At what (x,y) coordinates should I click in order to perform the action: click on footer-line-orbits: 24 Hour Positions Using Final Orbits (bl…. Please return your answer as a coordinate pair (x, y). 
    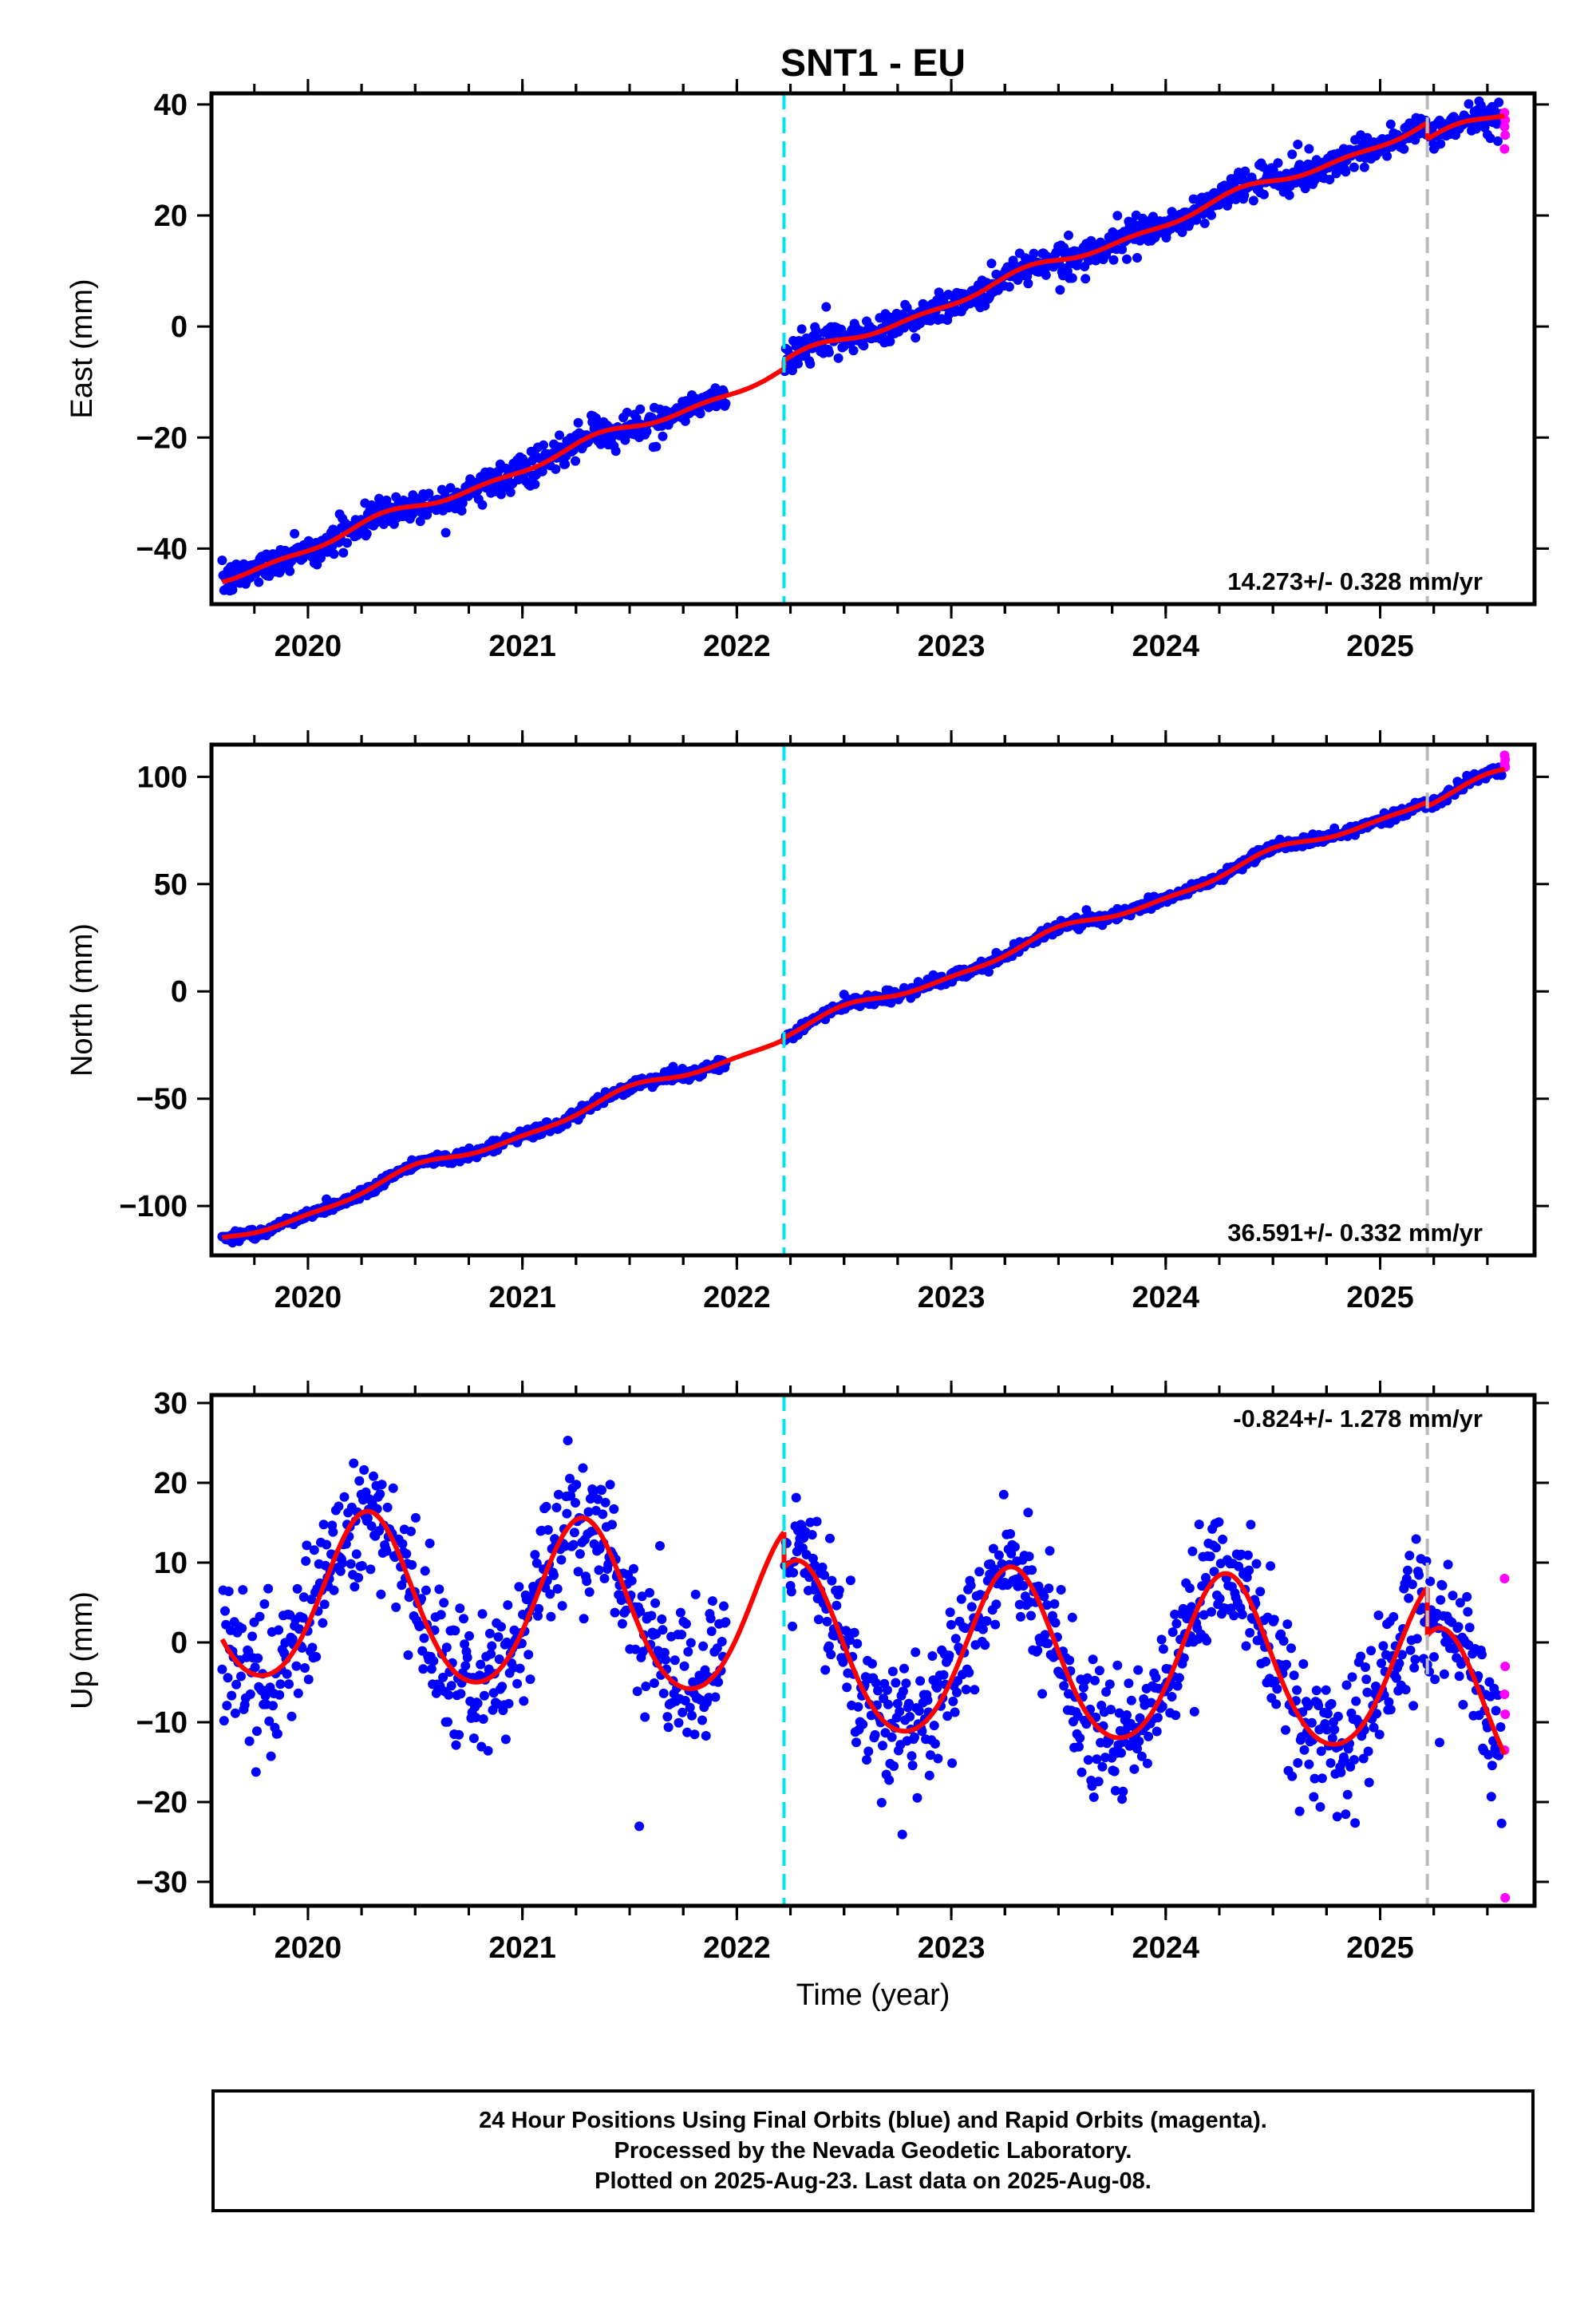
    Looking at the image, I should click on (873, 2120).